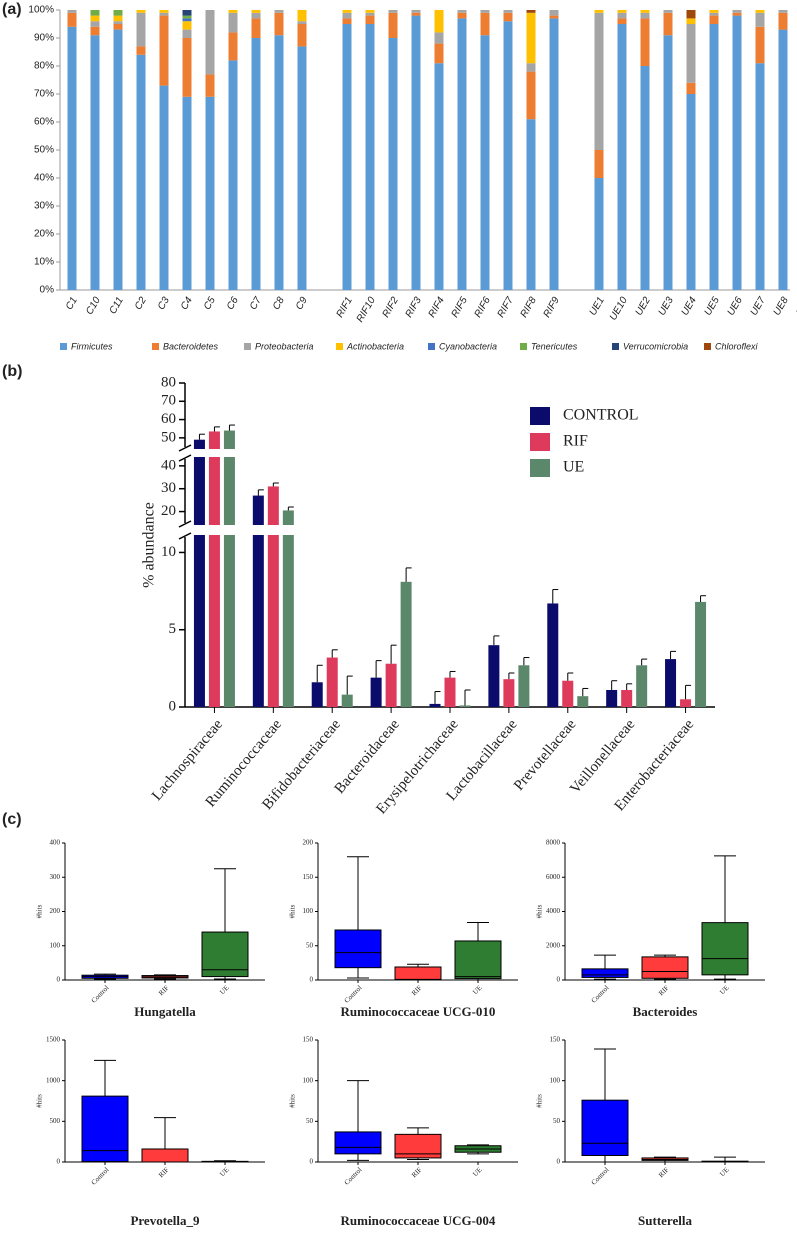 The height and width of the screenshot is (1239, 797). I want to click on x-tick-label: RIF8, so click(529, 307).